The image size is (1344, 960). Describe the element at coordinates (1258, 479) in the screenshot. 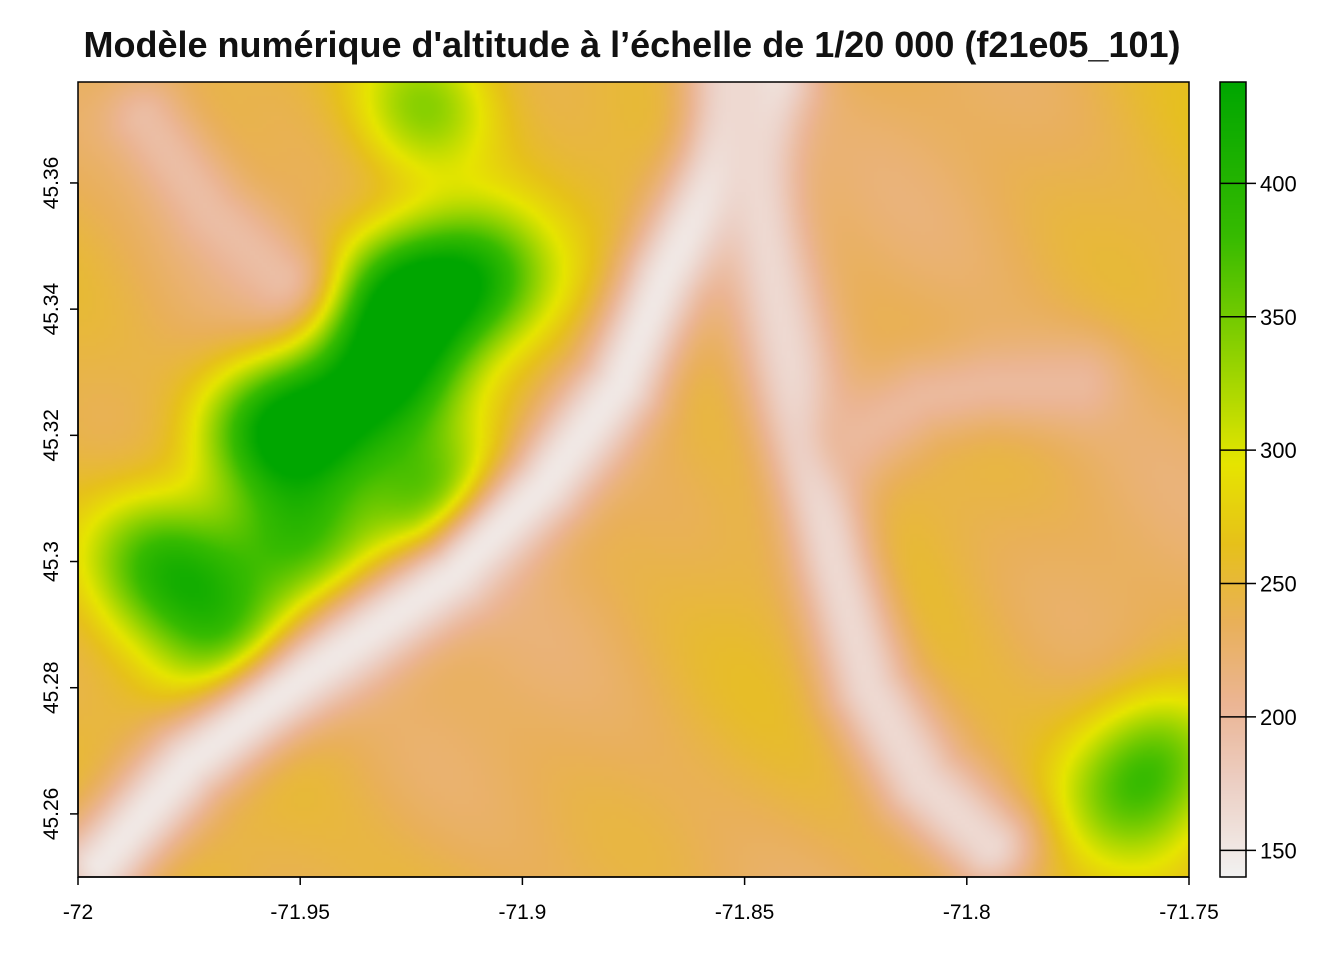

I see `color-legend: 150 200 250 300 350 400` at that location.